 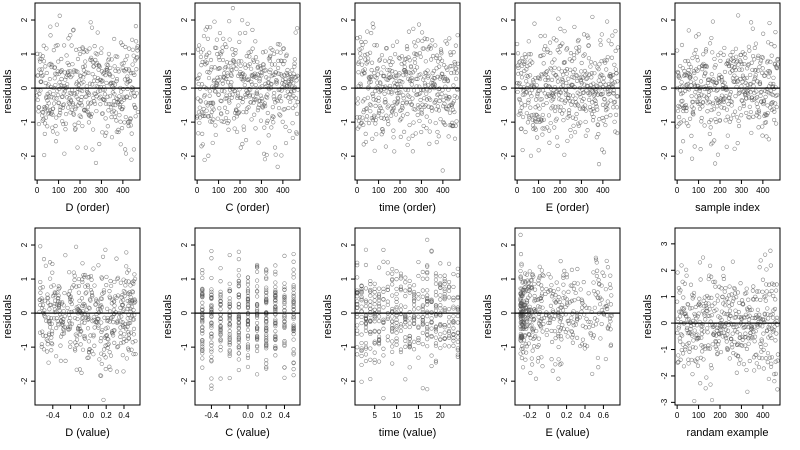 I want to click on y-tick-label: 1, so click(x=184, y=278).